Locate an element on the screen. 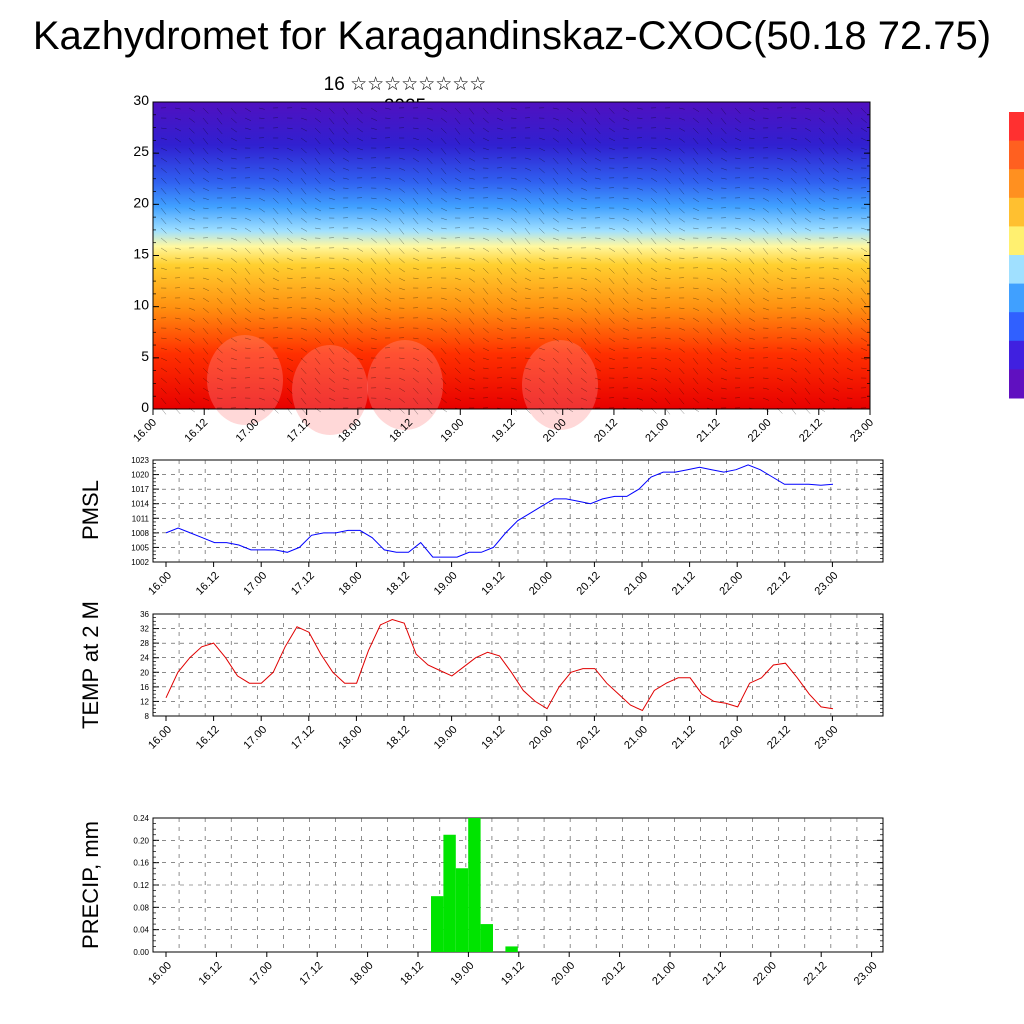  precip-x-tick-label: 17.00 is located at coordinates (261, 974).